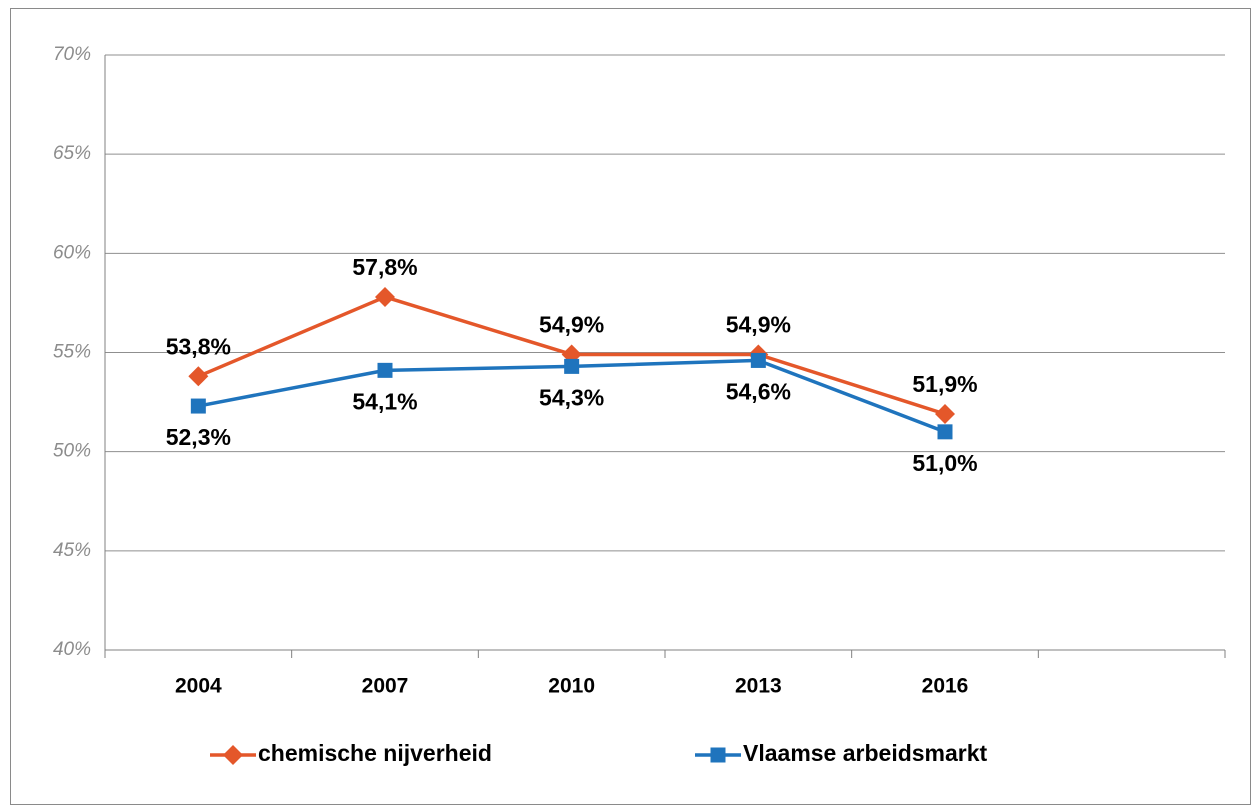 The width and height of the screenshot is (1252, 805). I want to click on y-tick-label: 65%, so click(72, 153).